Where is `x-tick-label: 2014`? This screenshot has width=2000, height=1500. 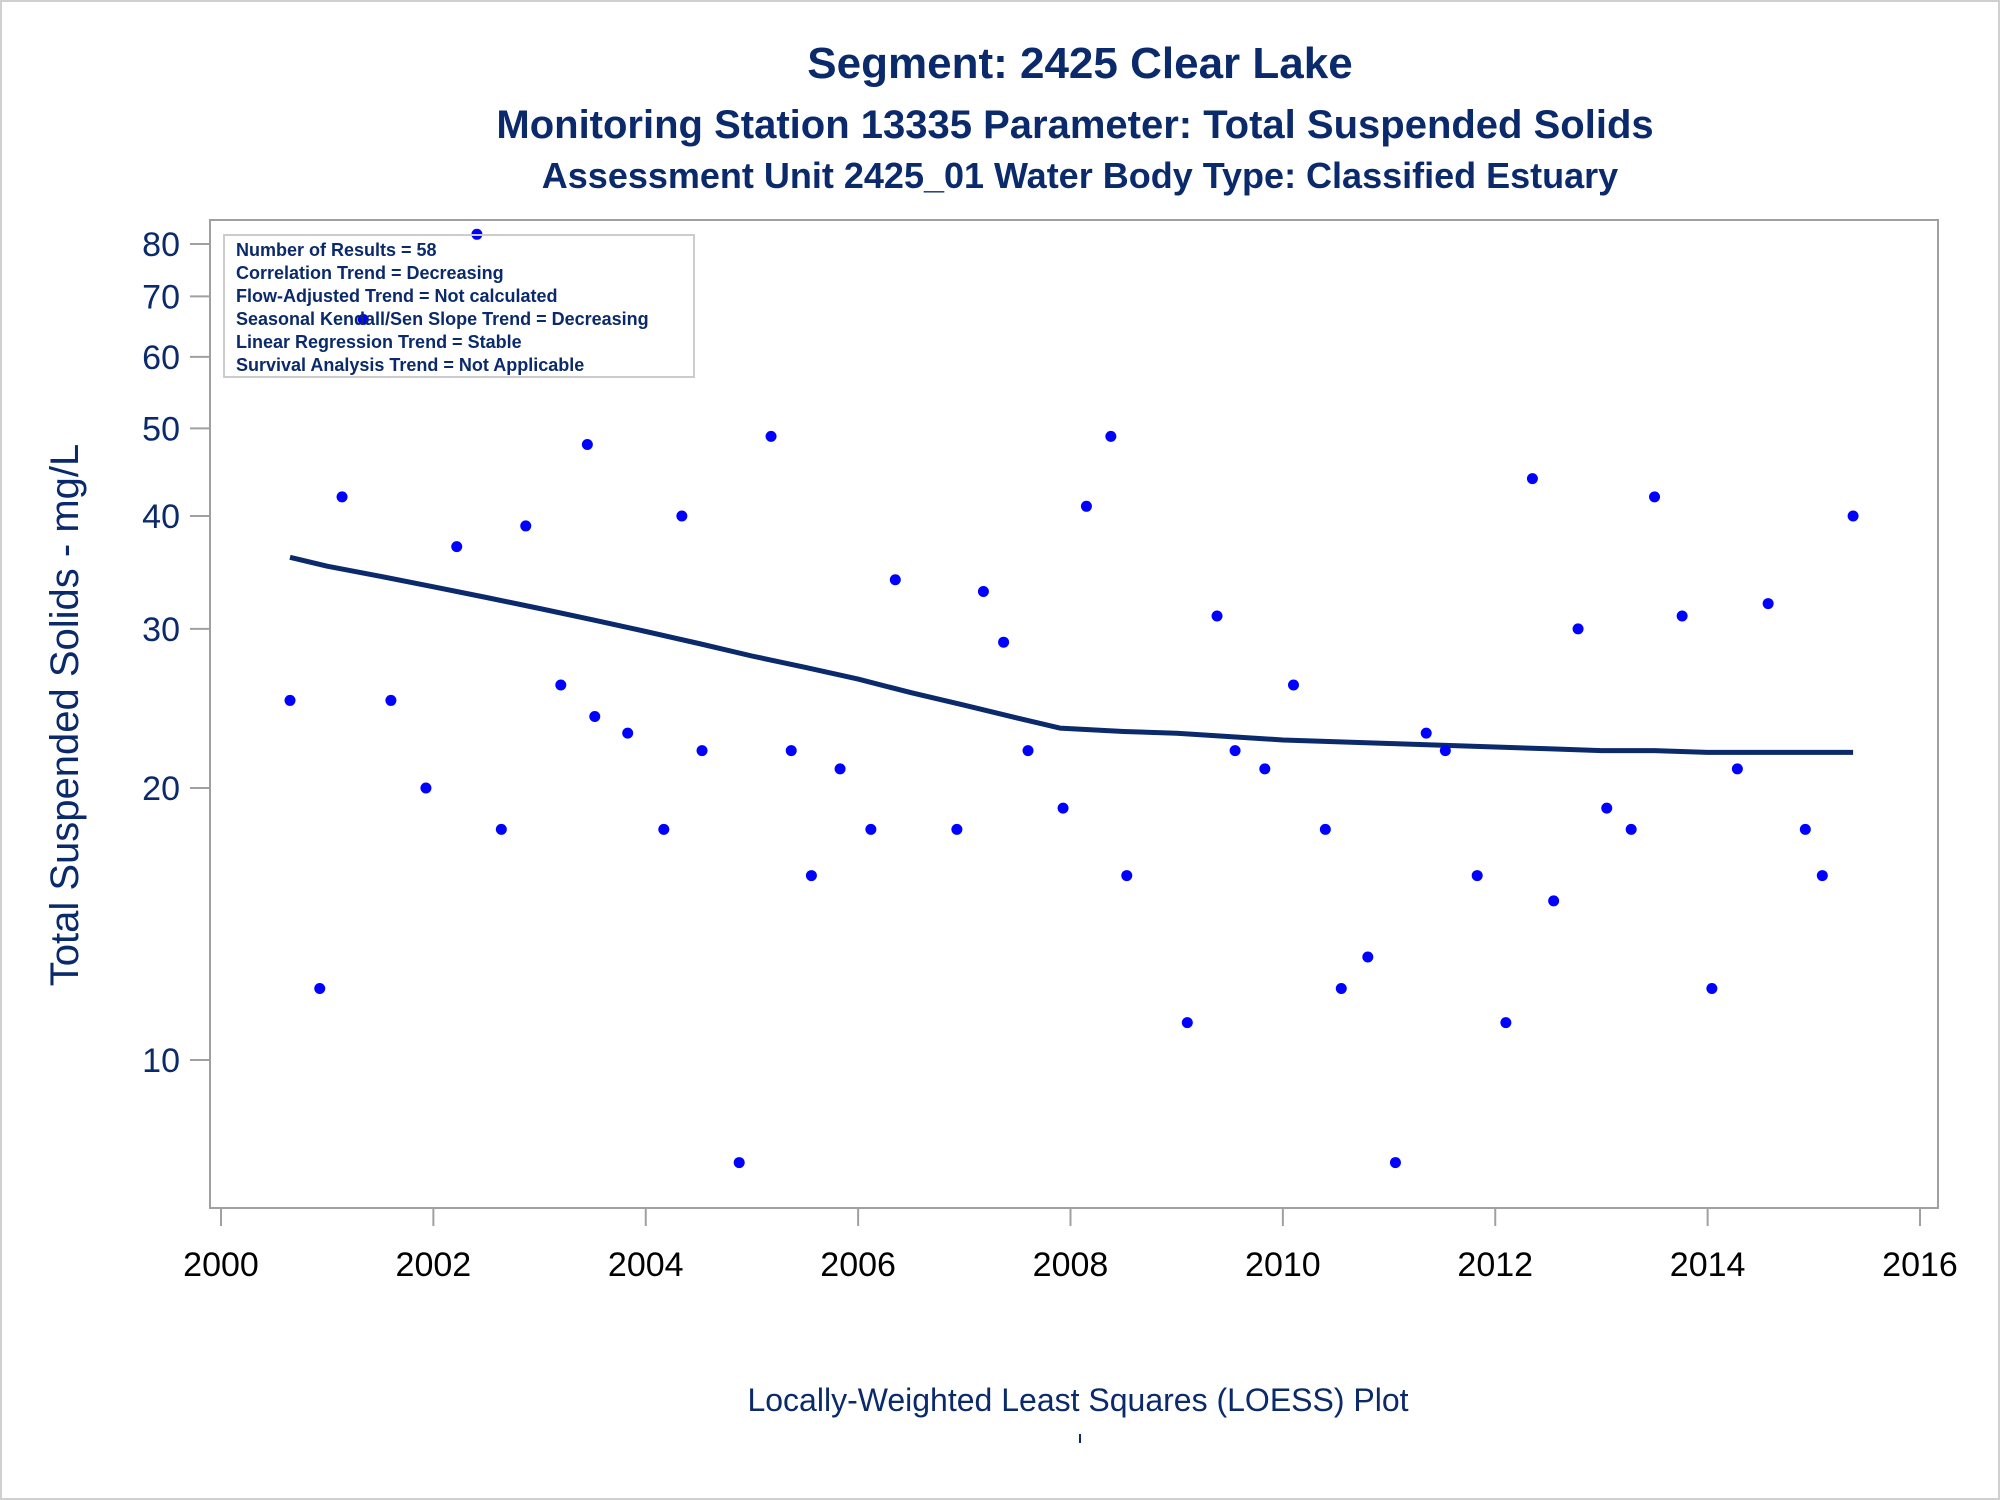
x-tick-label: 2014 is located at coordinates (1708, 1265).